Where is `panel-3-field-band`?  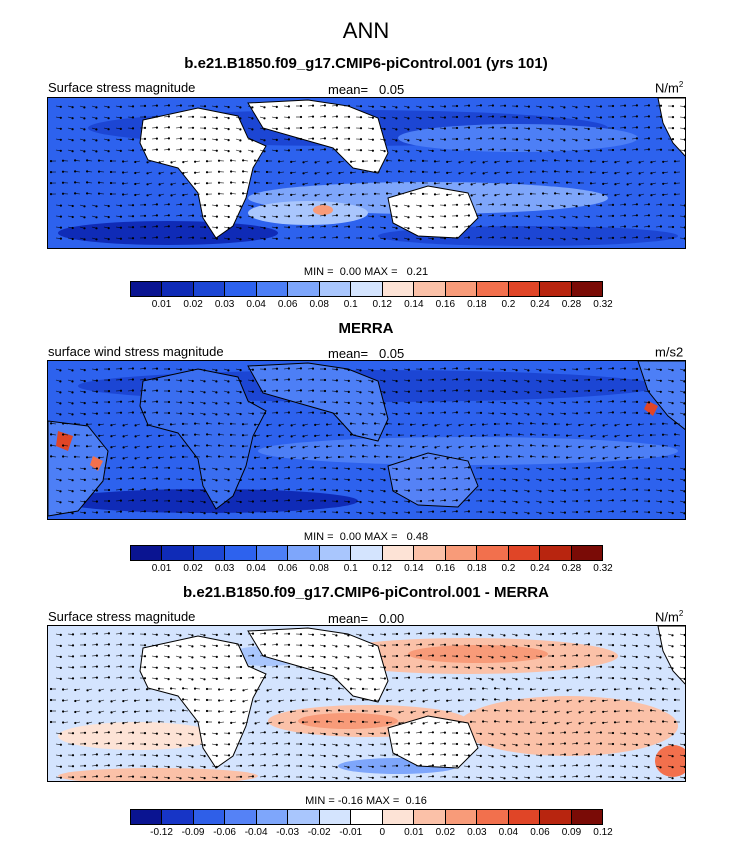 panel-3-field-band is located at coordinates (348, 721).